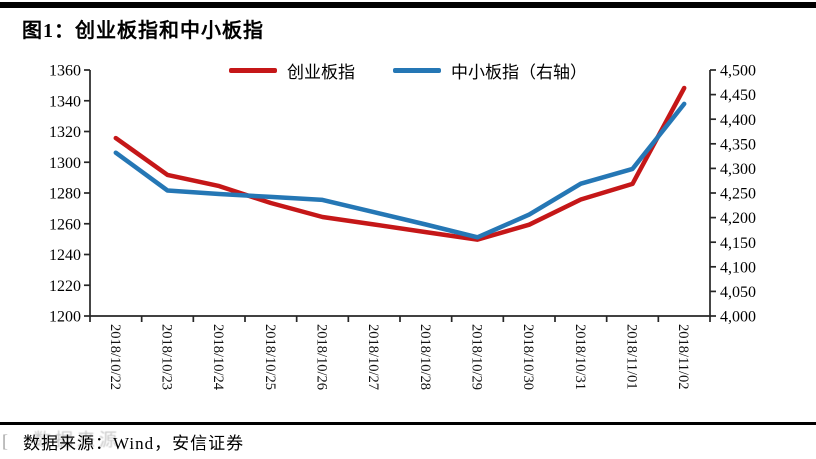  What do you see at coordinates (425, 357) in the screenshot?
I see `x-axis-date-label: 2018/10/28` at bounding box center [425, 357].